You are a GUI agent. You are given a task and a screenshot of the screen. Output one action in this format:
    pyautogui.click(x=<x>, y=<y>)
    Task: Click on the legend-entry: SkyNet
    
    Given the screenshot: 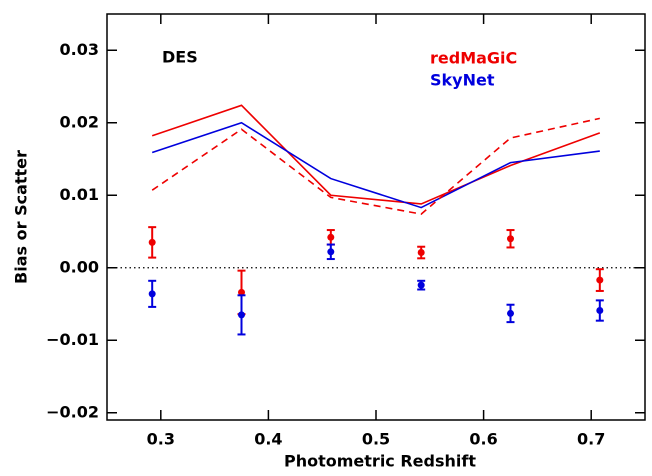 What is the action you would take?
    pyautogui.click(x=462, y=80)
    